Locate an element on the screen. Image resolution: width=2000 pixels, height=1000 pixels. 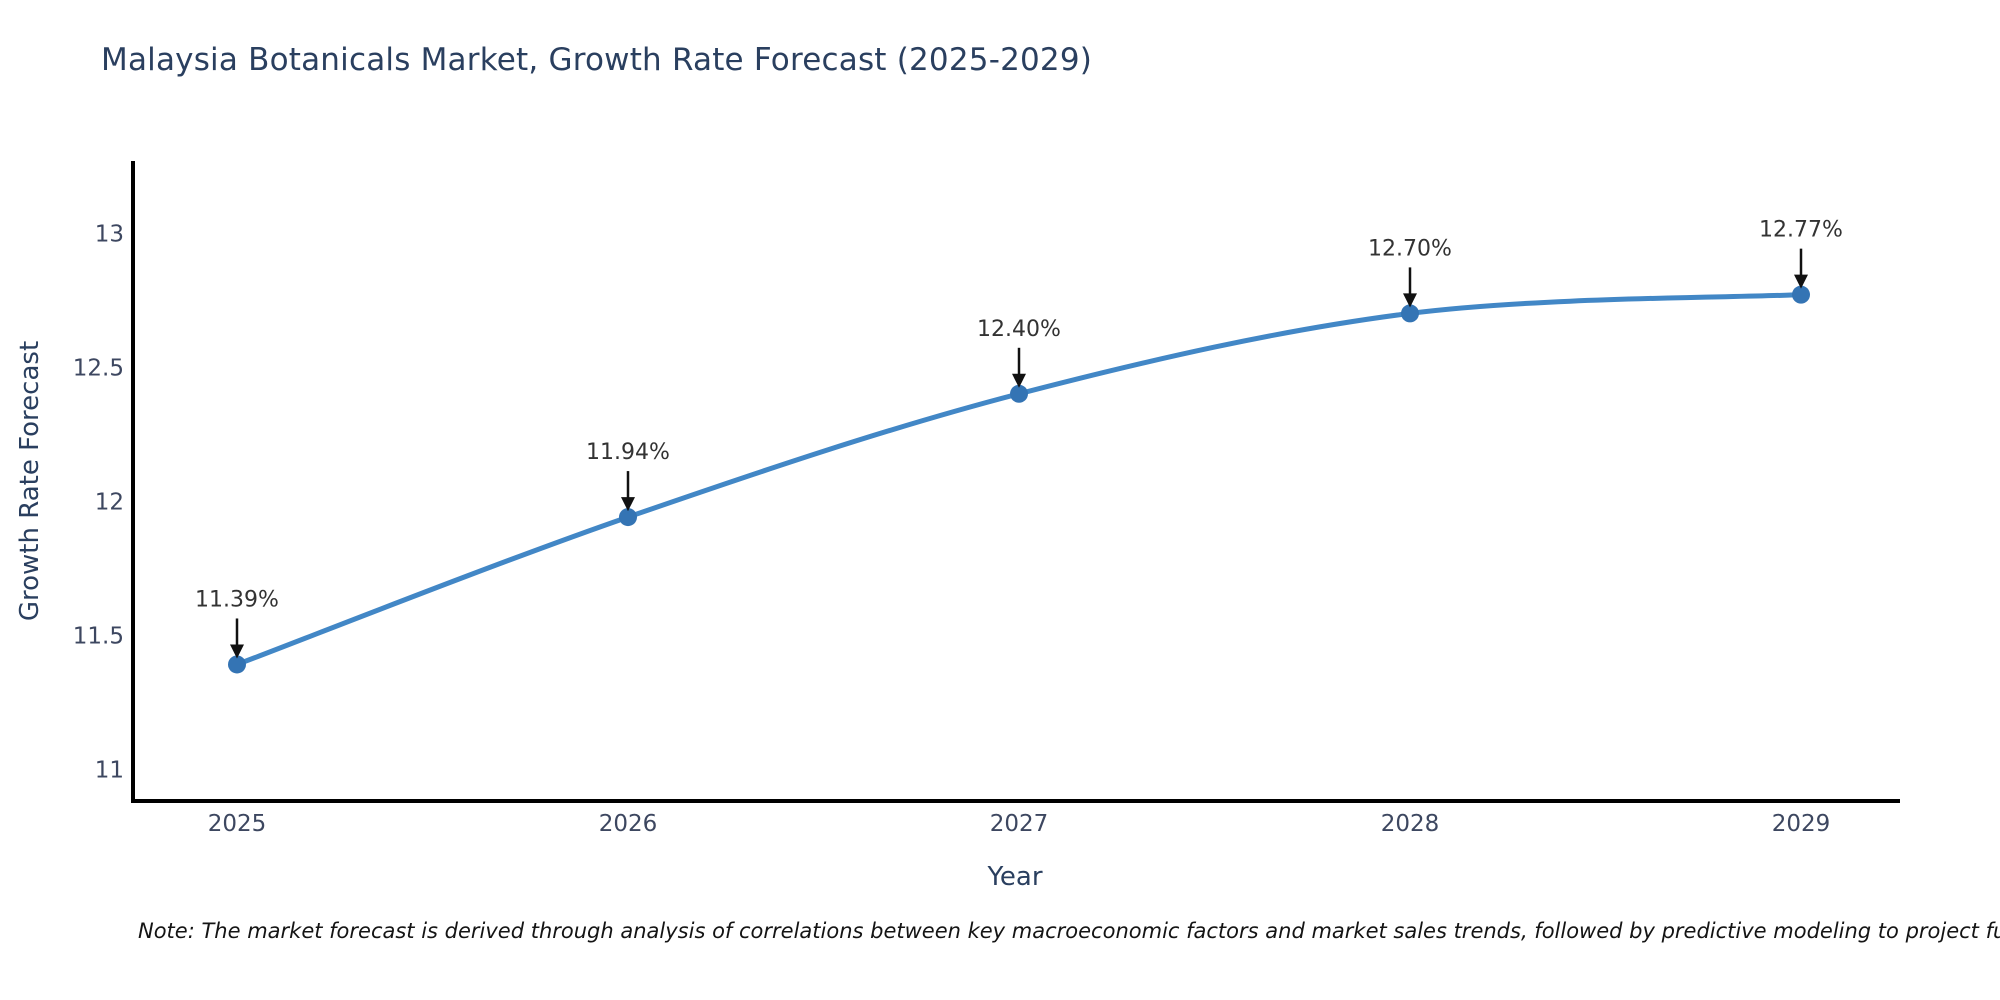
y-tick-label: 12 is located at coordinates (109, 502).